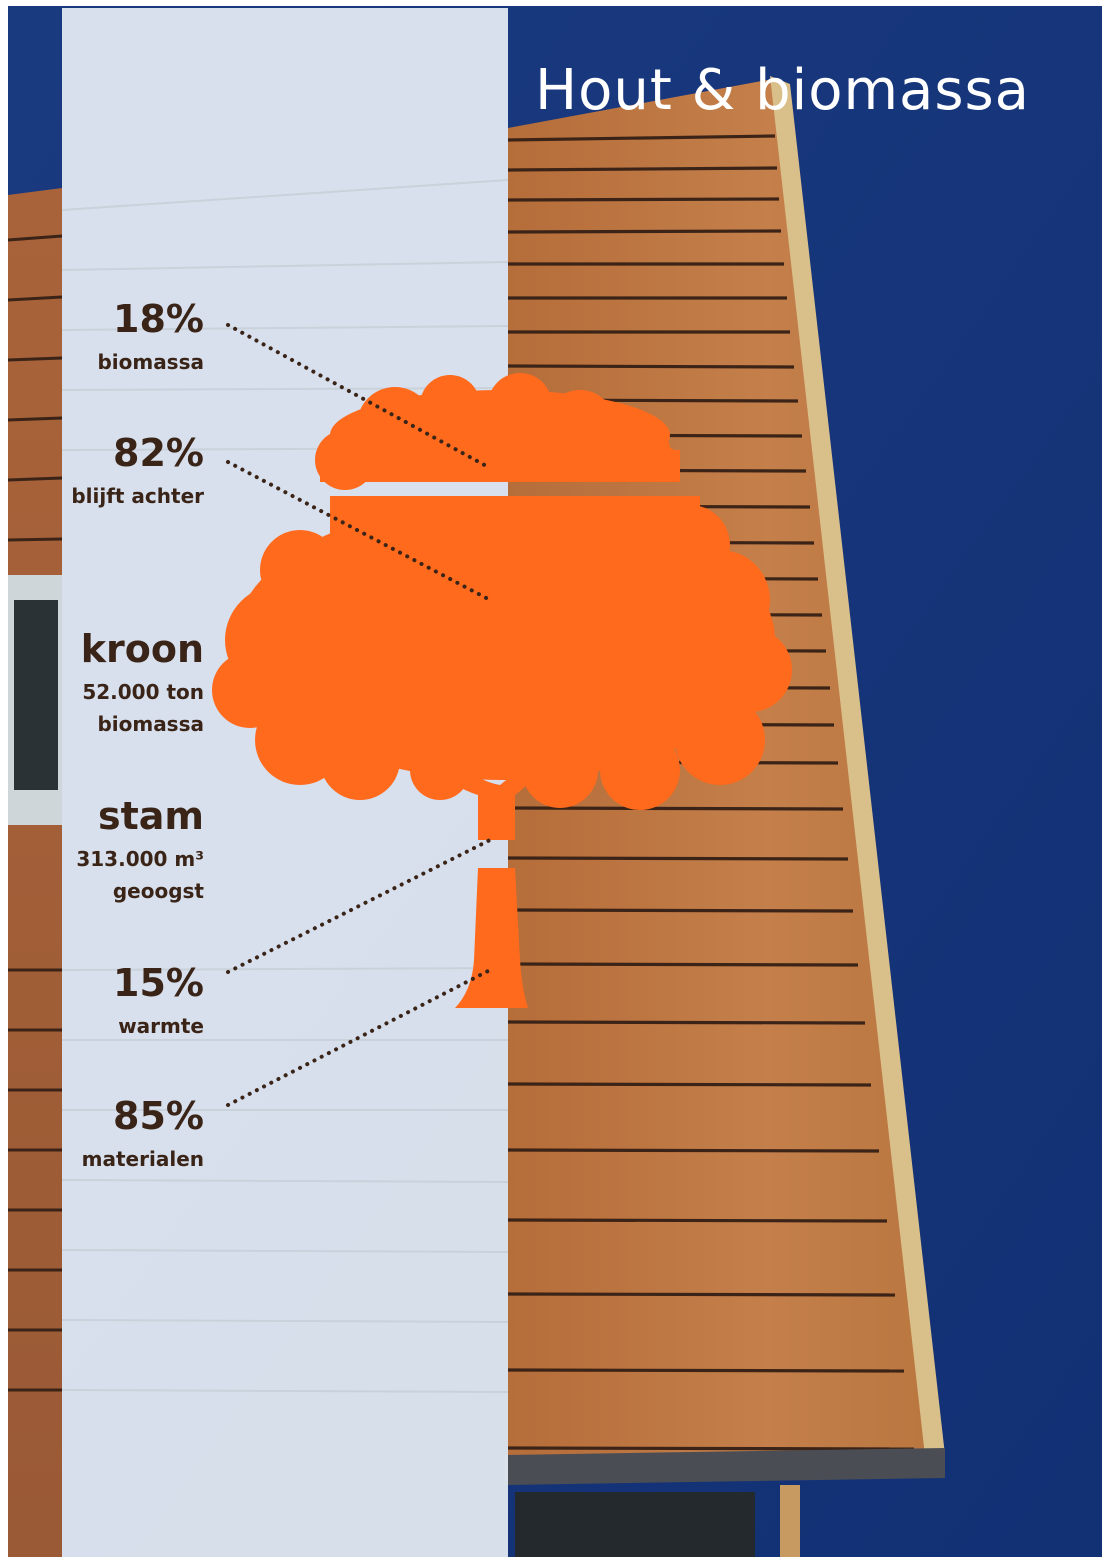  I want to click on trunk-status: geoogst, so click(158, 890).